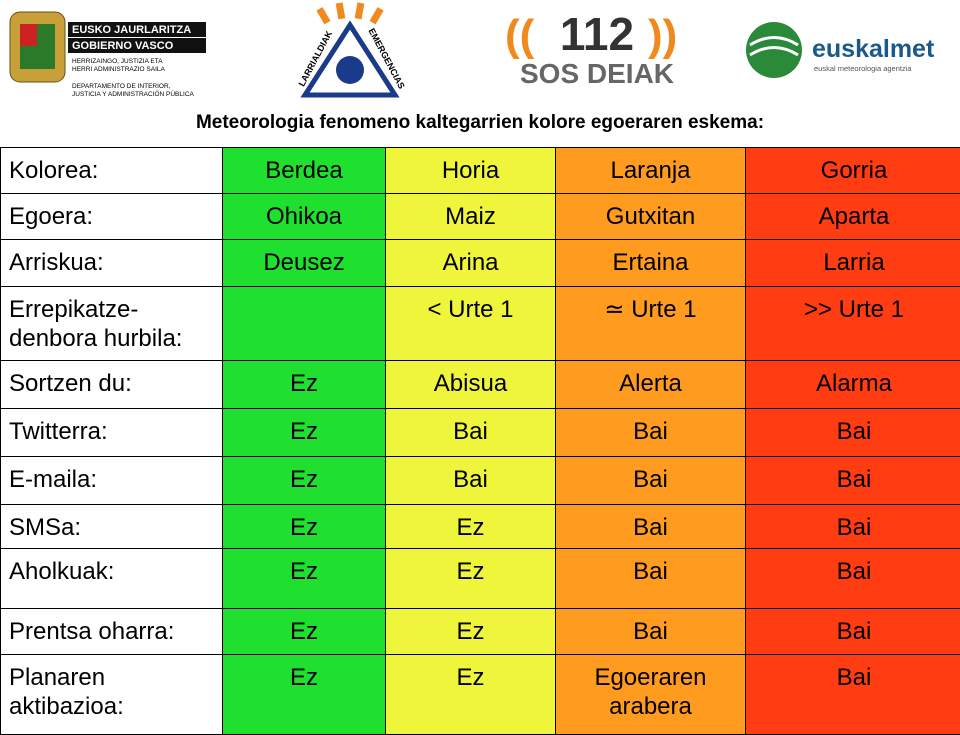 The image size is (960, 735). Describe the element at coordinates (112, 217) in the screenshot. I see `row-label: Egoera:` at that location.